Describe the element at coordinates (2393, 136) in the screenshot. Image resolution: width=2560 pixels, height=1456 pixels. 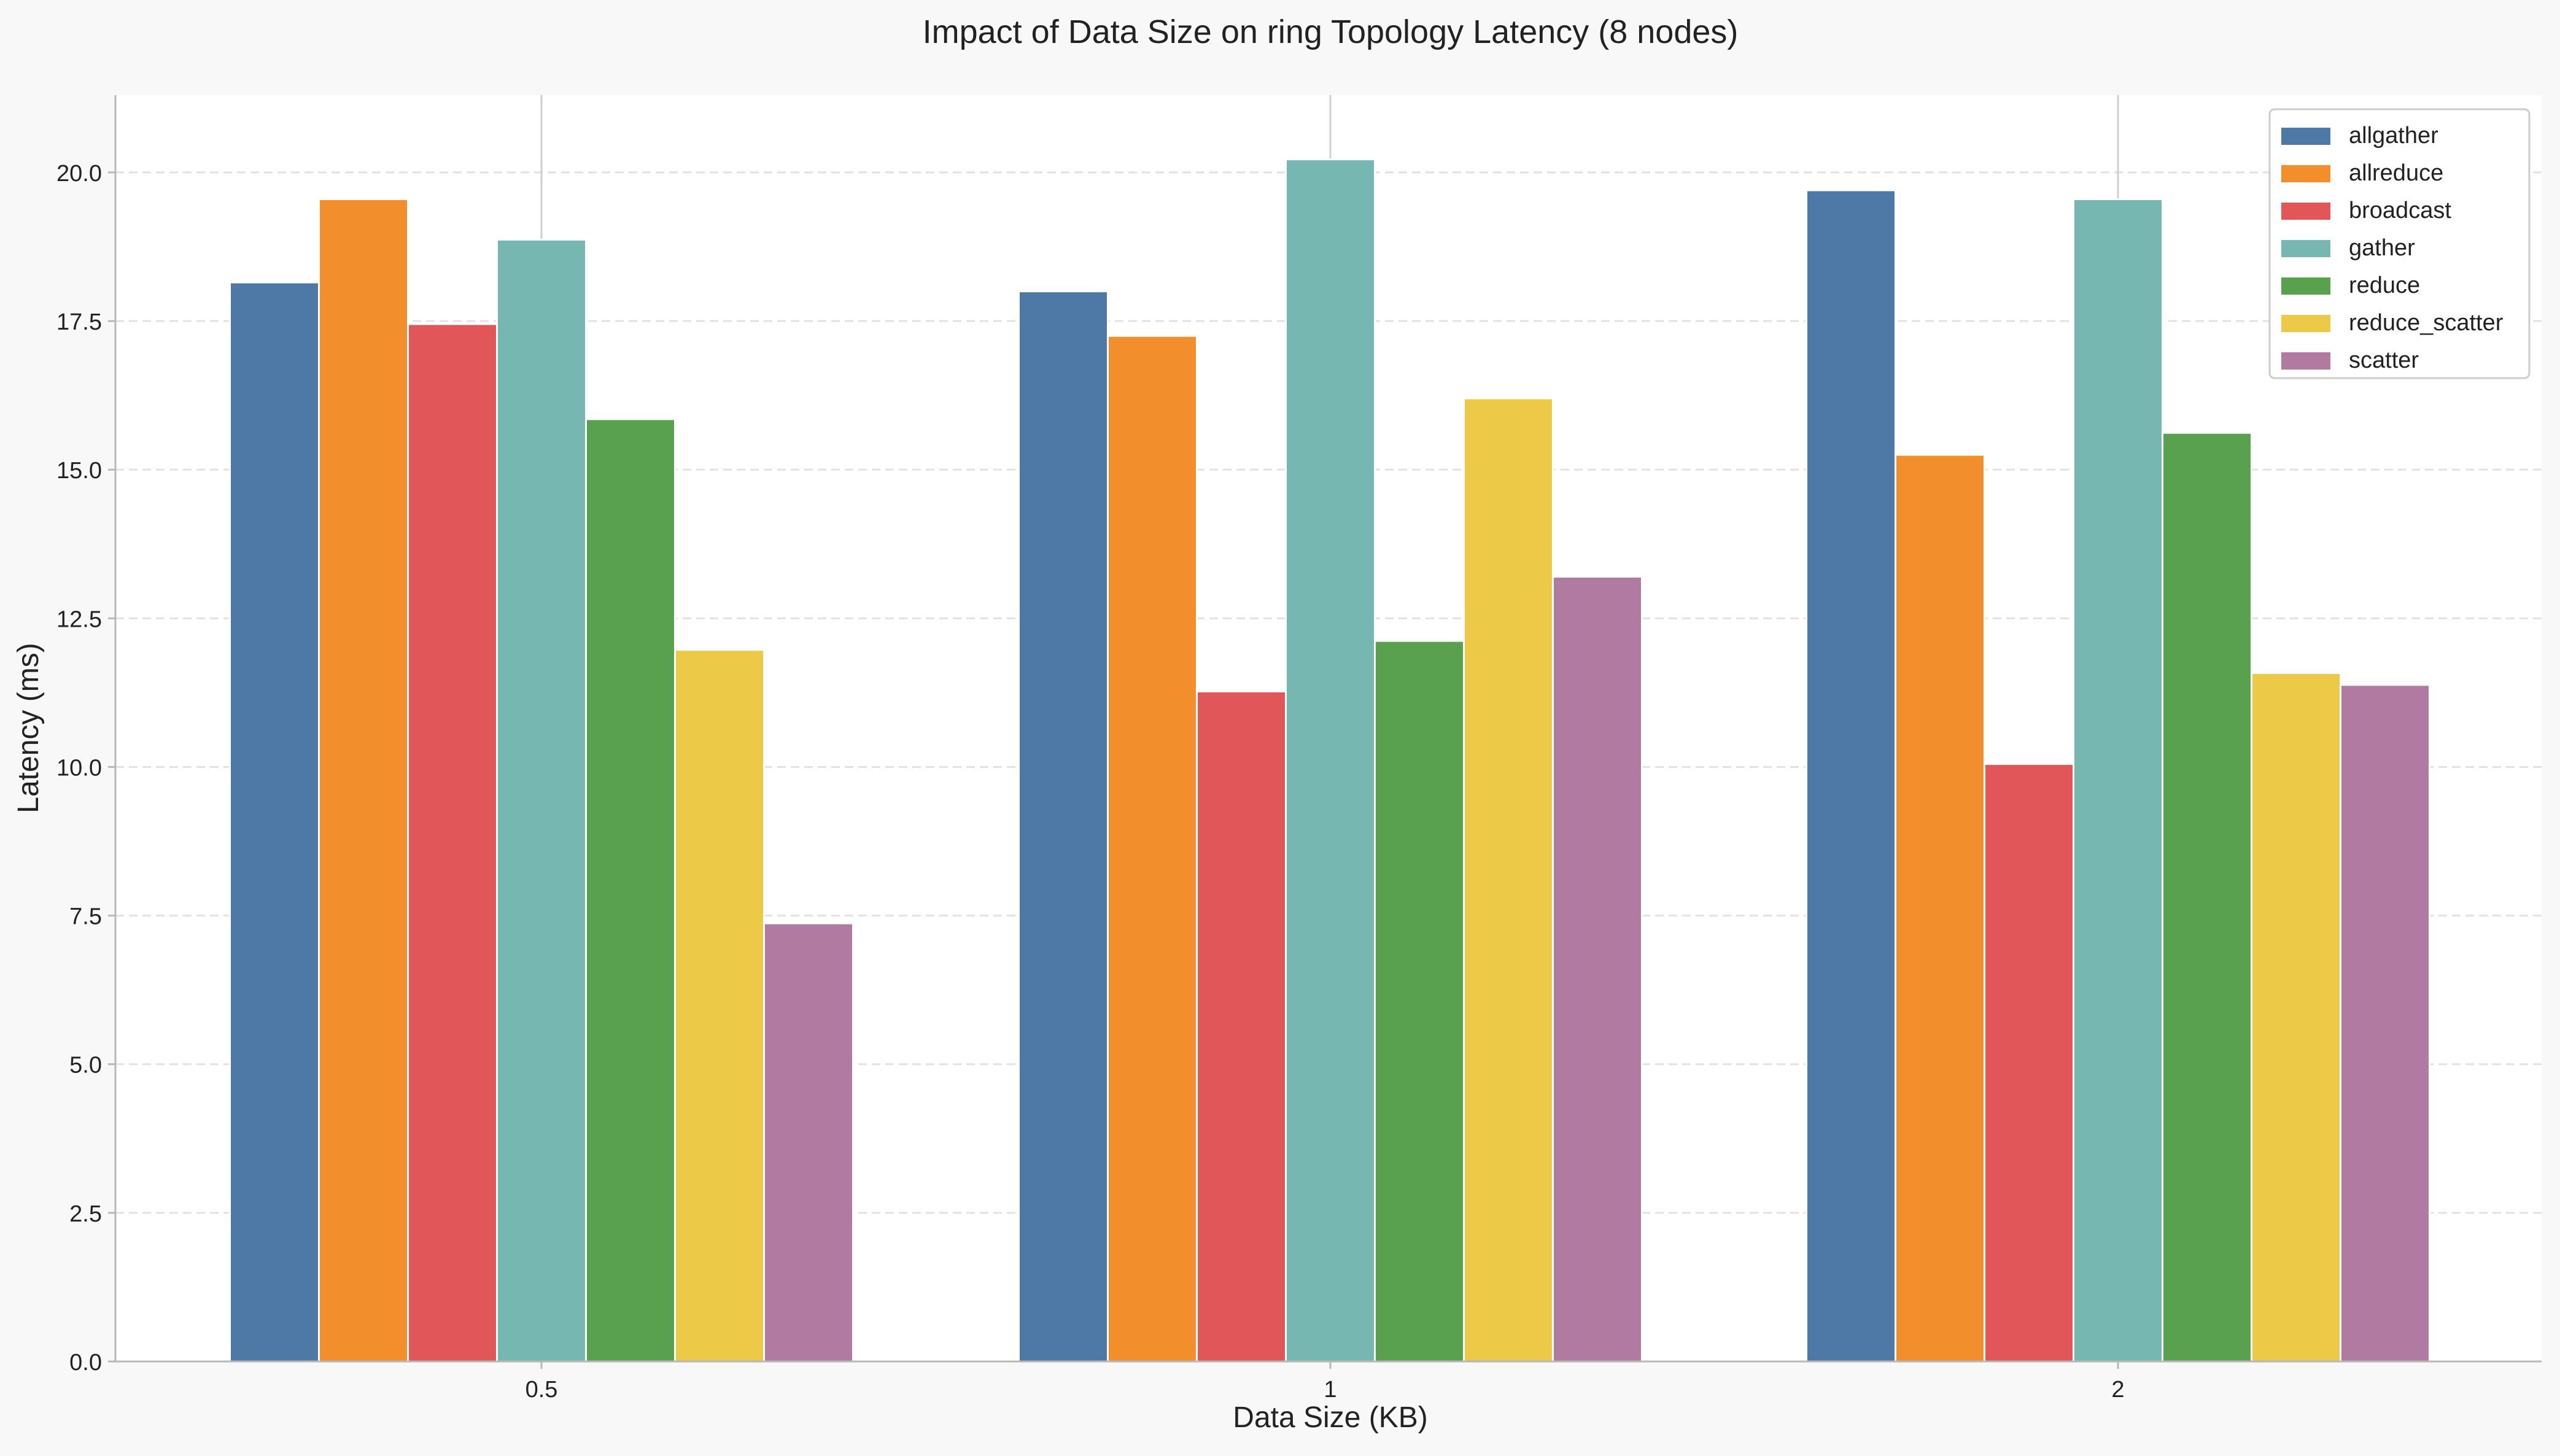
I see `legend-label-allgather: allgather` at that location.